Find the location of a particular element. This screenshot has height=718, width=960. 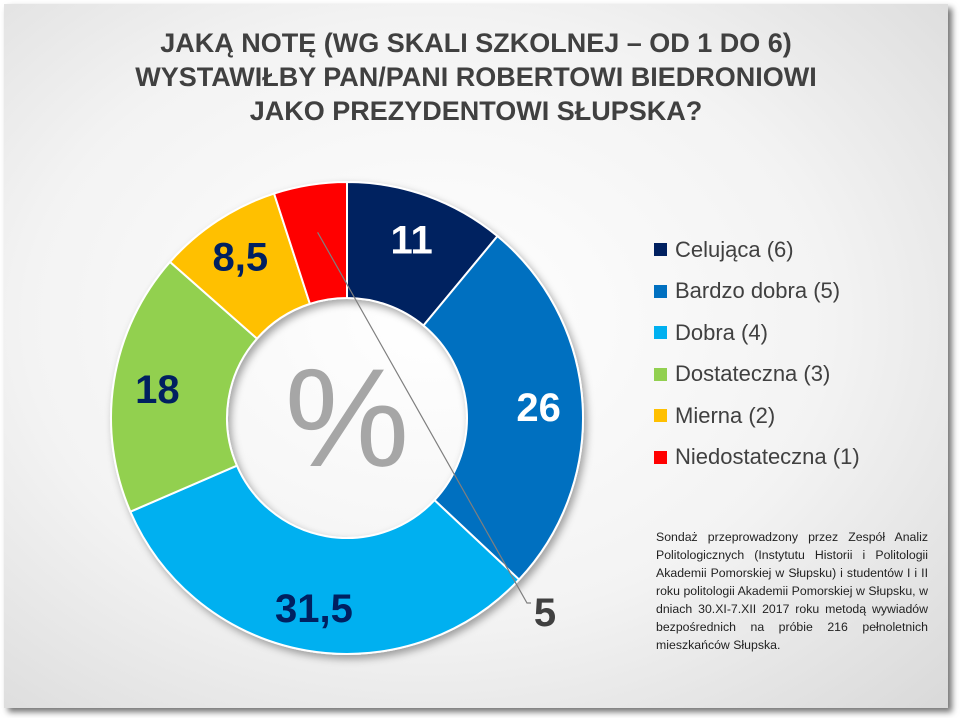

data-label-6: 5 is located at coordinates (545, 613).